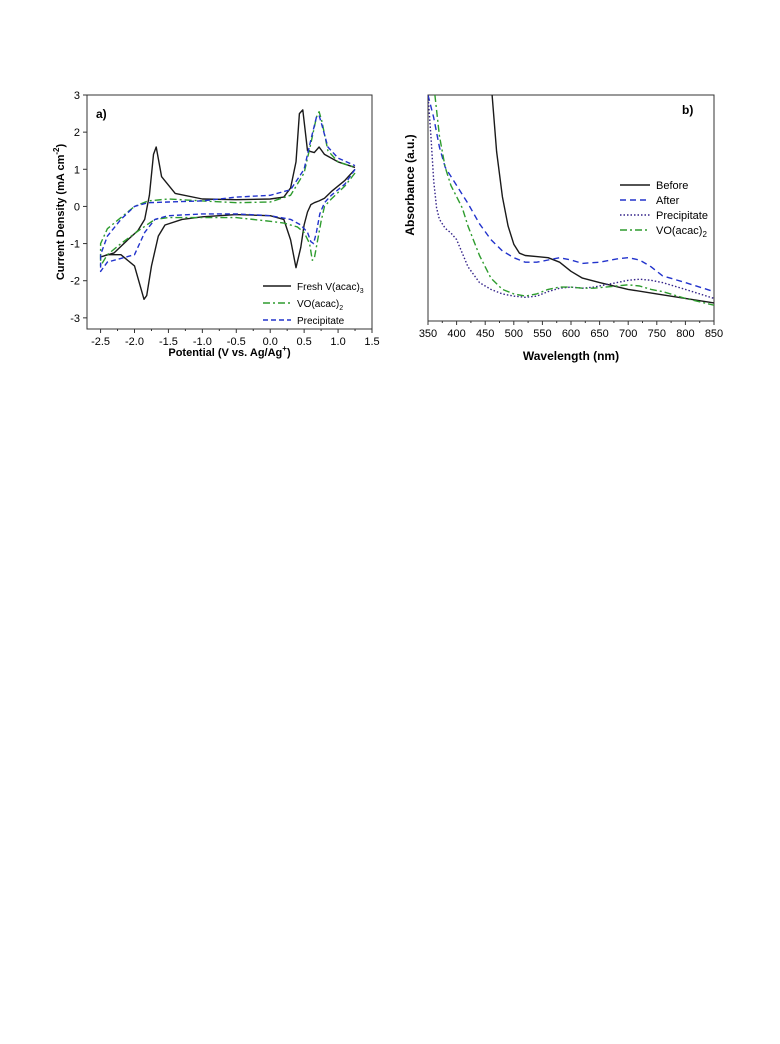 The width and height of the screenshot is (780, 1044). I want to click on x-tick-label: -1.5, so click(168, 342).